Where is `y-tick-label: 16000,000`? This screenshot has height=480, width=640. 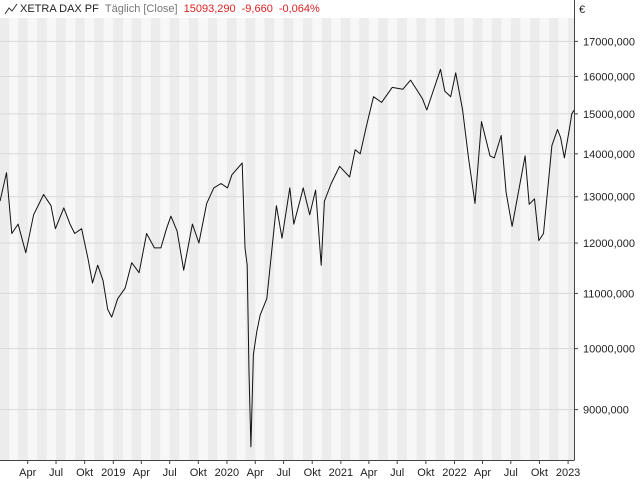
y-tick-label: 16000,000 is located at coordinates (609, 77).